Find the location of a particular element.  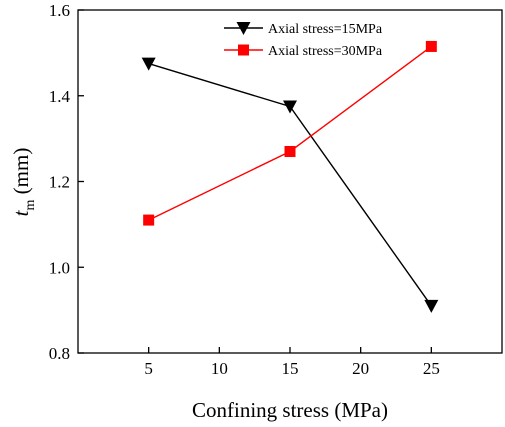

legend-item-1: Axial stress=15MPa is located at coordinates (303, 29).